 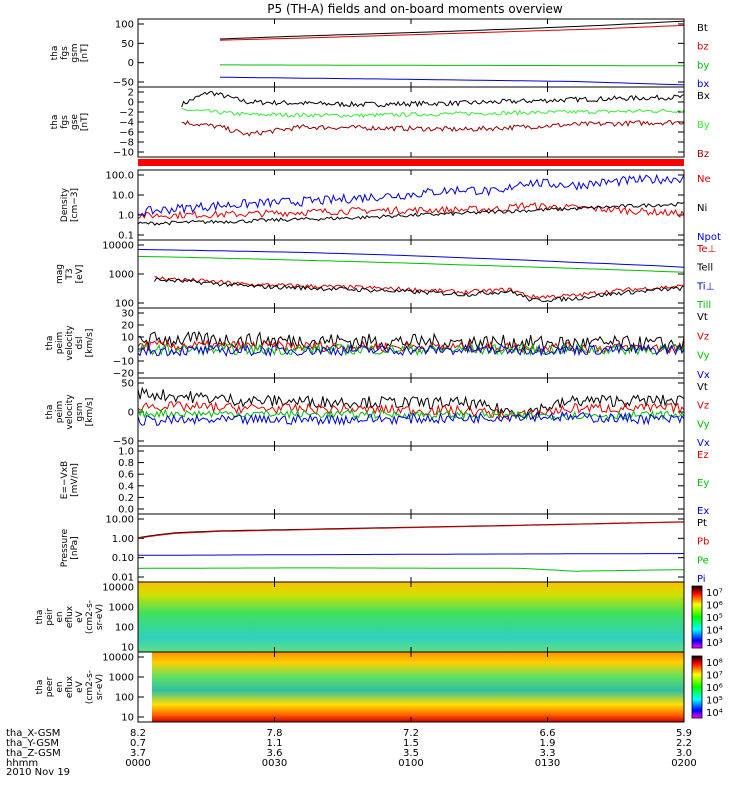 I want to click on panel-pressure-ytick: 10.00, so click(x=119, y=520).